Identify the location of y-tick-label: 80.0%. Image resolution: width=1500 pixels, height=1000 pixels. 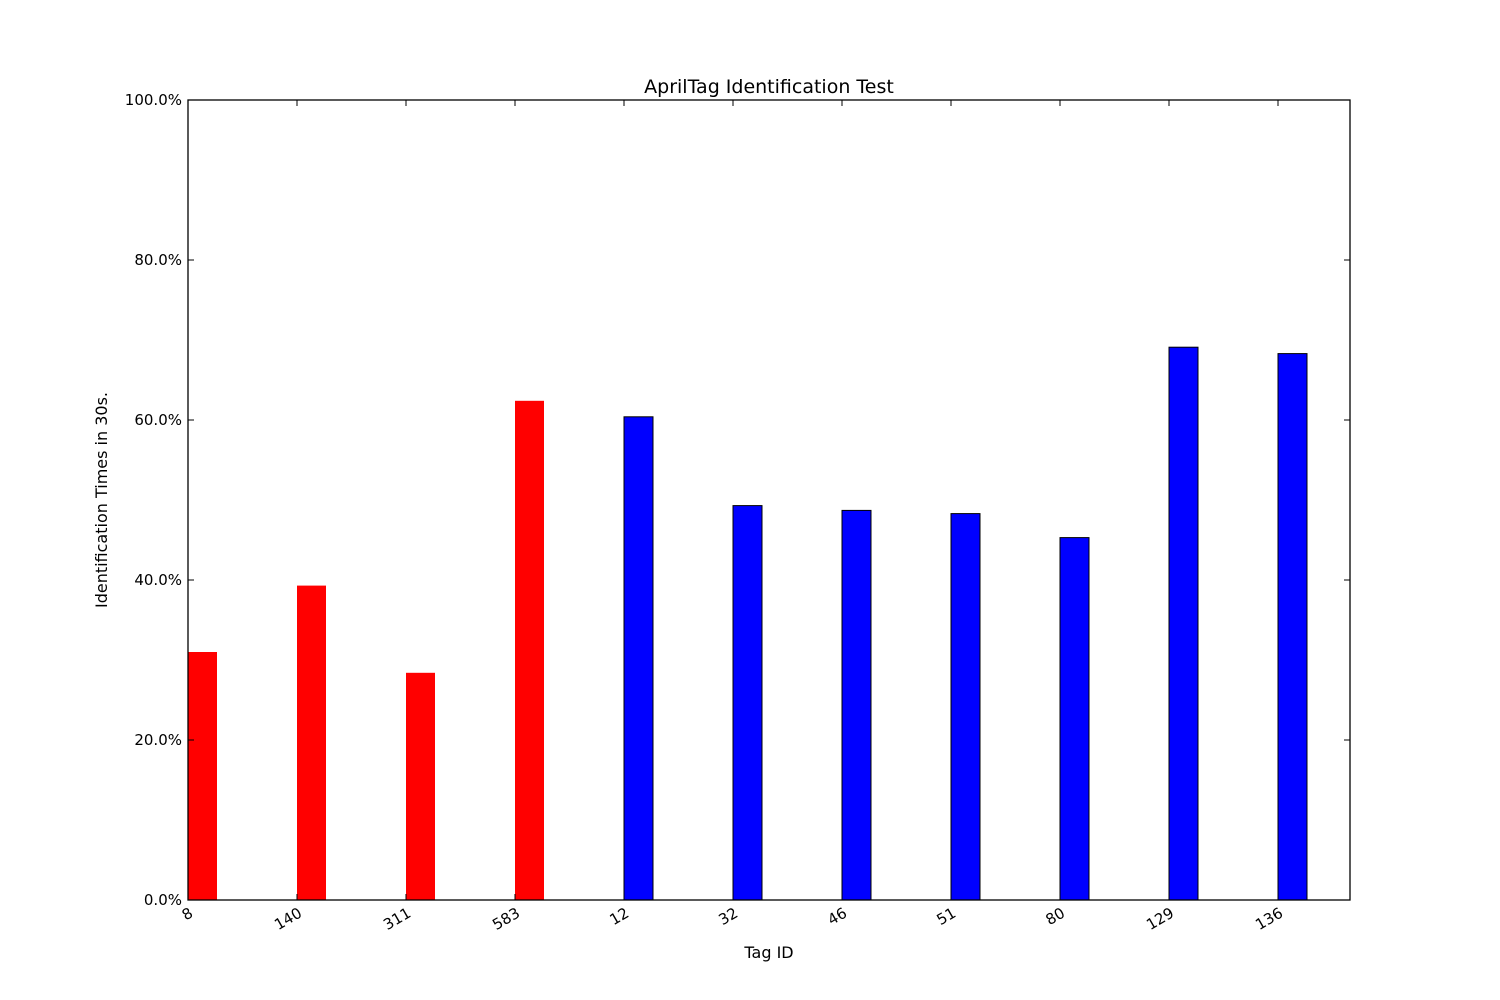
(158, 260).